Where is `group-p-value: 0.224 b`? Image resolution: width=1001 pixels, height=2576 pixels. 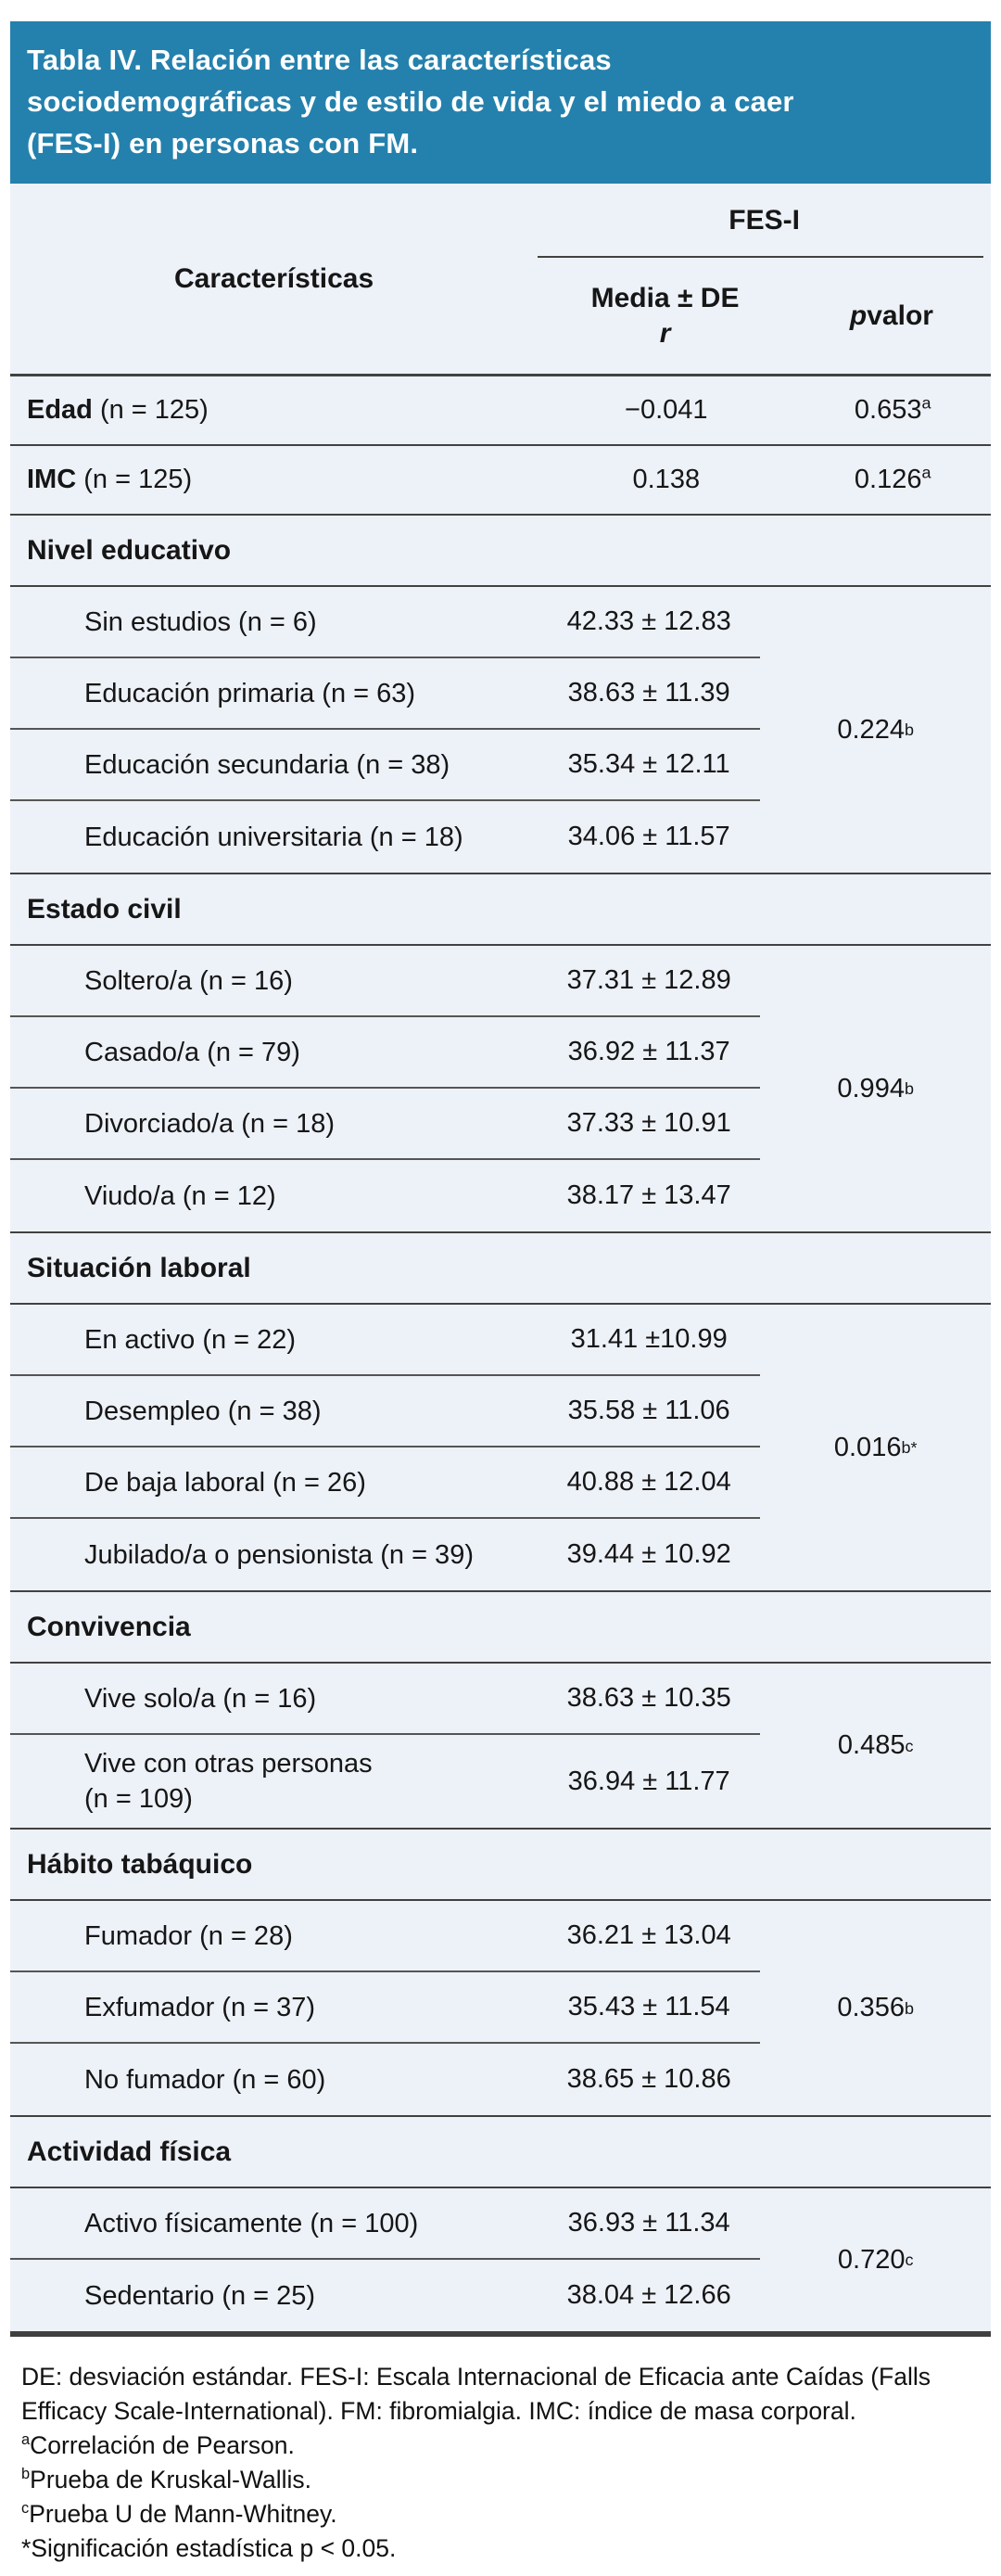
group-p-value: 0.224 b is located at coordinates (876, 729).